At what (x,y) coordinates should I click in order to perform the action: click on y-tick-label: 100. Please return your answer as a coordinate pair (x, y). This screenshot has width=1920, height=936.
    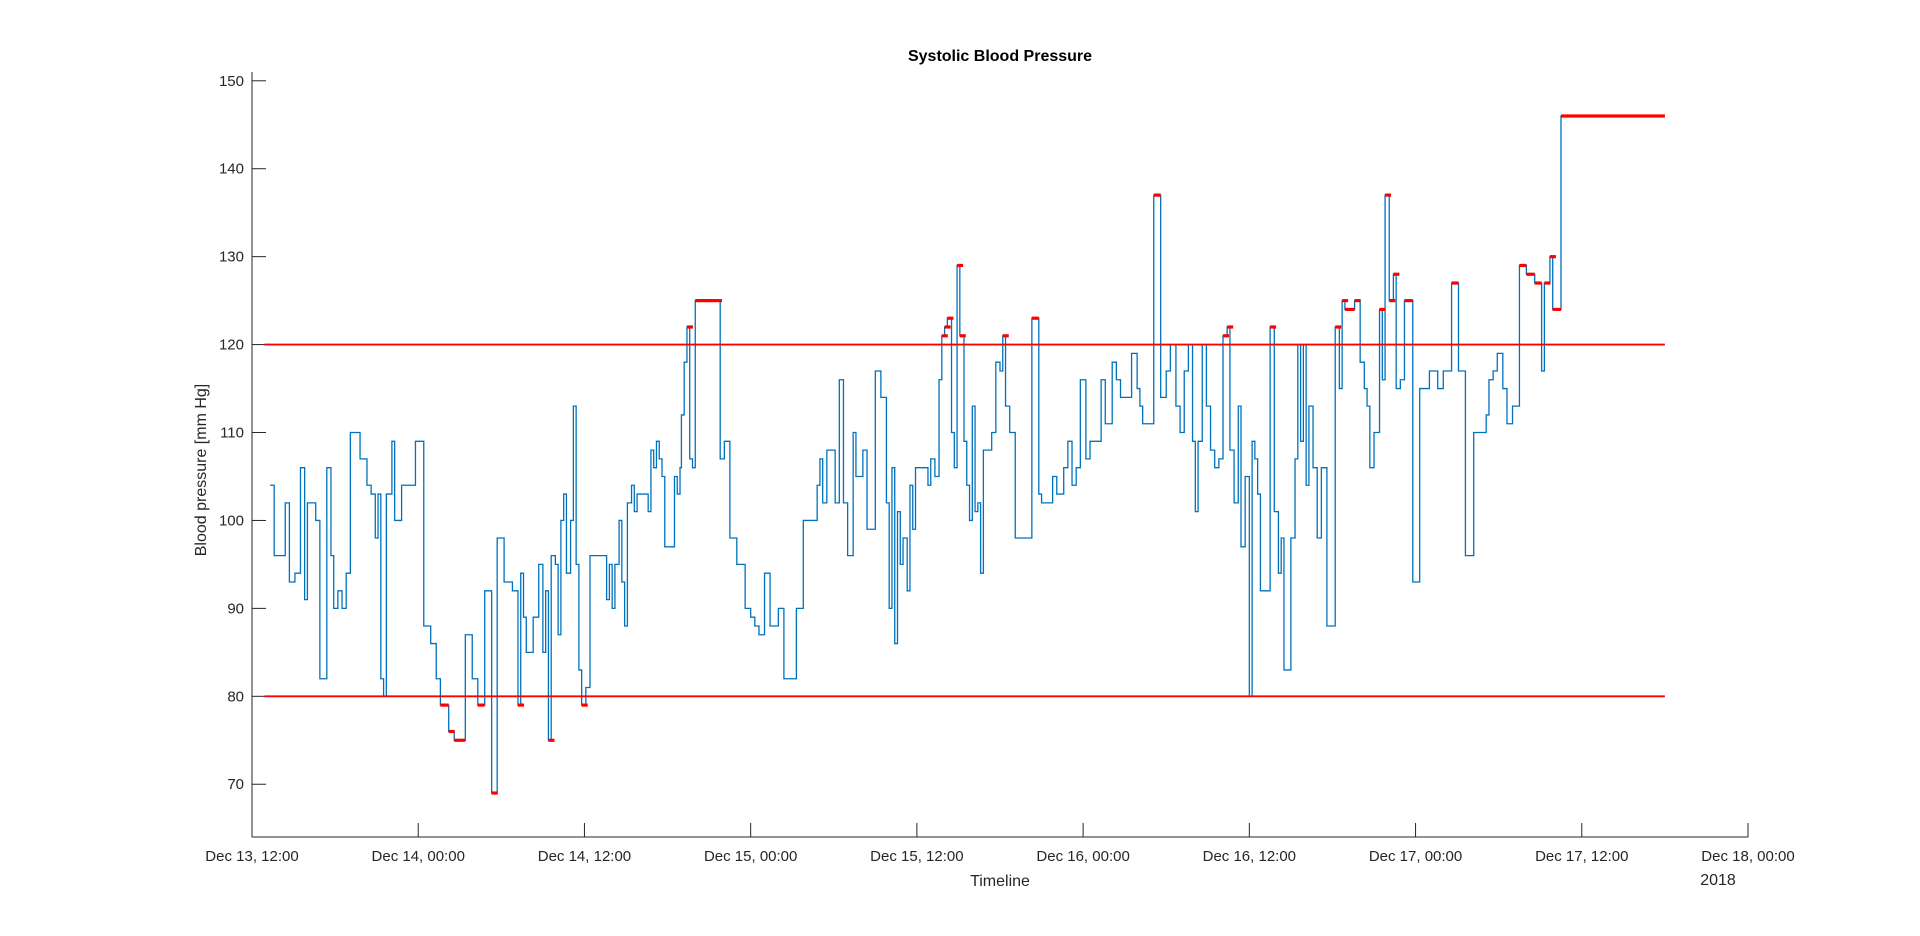
    Looking at the image, I should click on (231, 520).